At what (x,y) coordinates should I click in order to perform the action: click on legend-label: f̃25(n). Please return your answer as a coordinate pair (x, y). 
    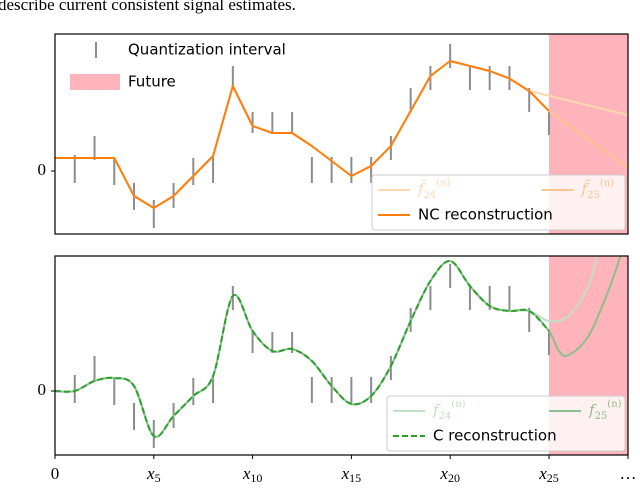
    Looking at the image, I should click on (598, 189).